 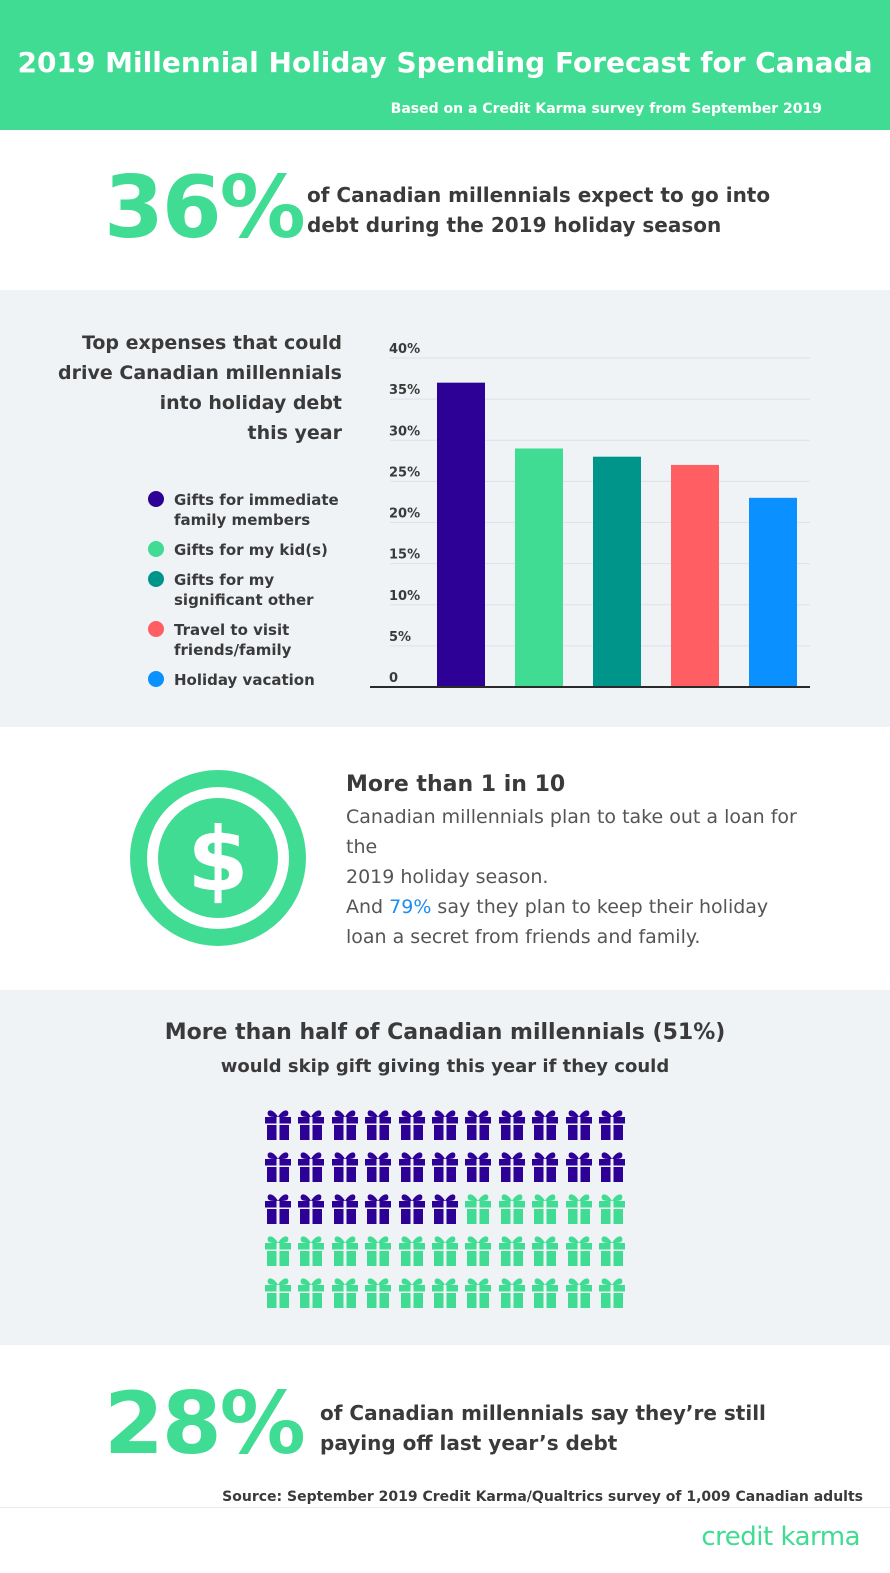 I want to click on chart-title-line1: Top expenses that could, so click(x=211, y=343).